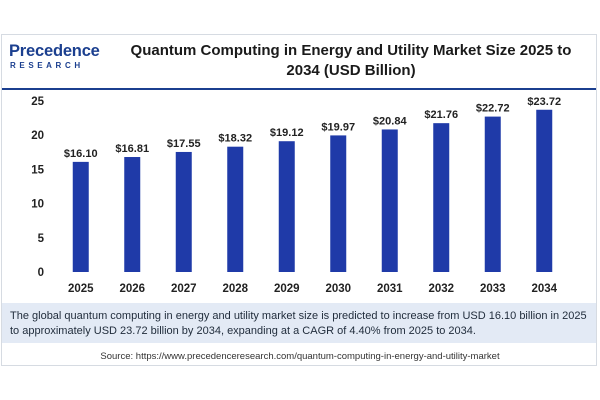 The height and width of the screenshot is (400, 600). I want to click on brand-name: Precedence, so click(54, 51).